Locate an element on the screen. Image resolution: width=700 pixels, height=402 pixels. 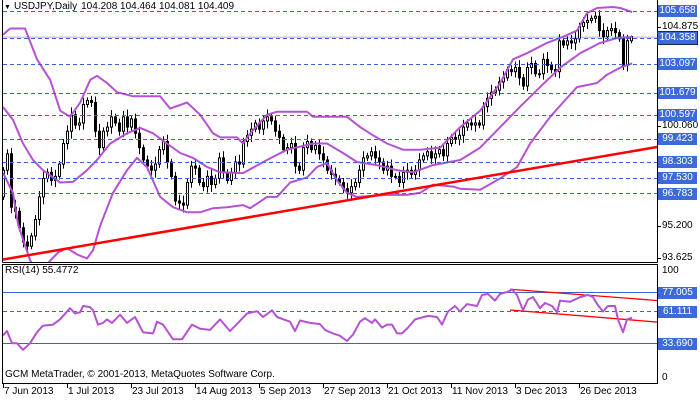
level-price-label: 100.597 is located at coordinates (677, 115).